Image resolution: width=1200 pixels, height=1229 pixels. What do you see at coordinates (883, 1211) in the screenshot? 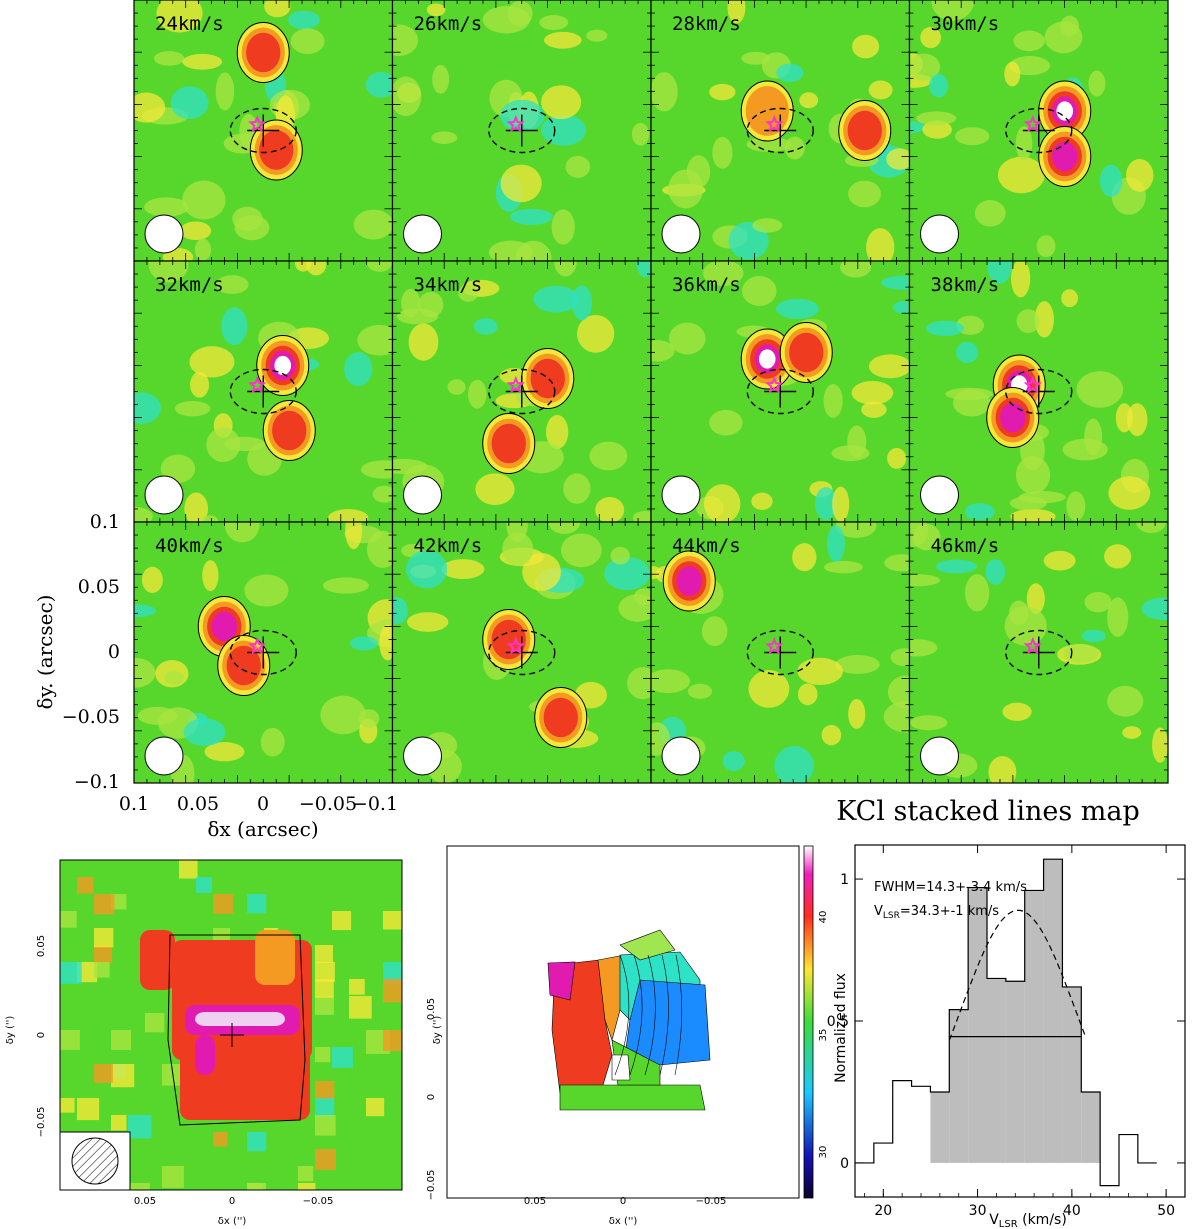
I see `spectrum-x-tick-label: 20` at bounding box center [883, 1211].